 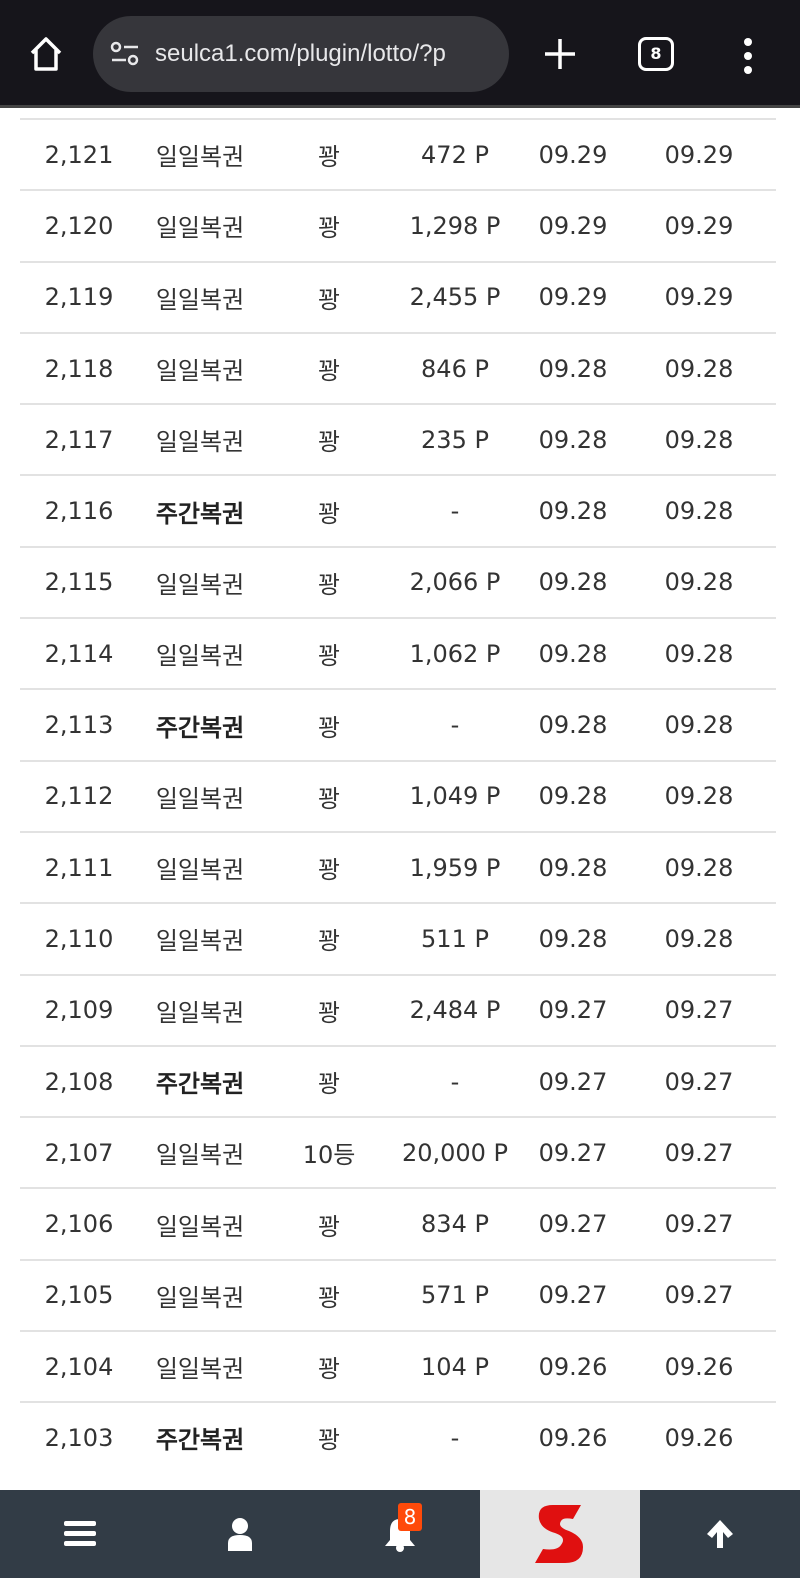 I want to click on address-bar: seulca1.com/plugin/lotto/?p, so click(x=301, y=54).